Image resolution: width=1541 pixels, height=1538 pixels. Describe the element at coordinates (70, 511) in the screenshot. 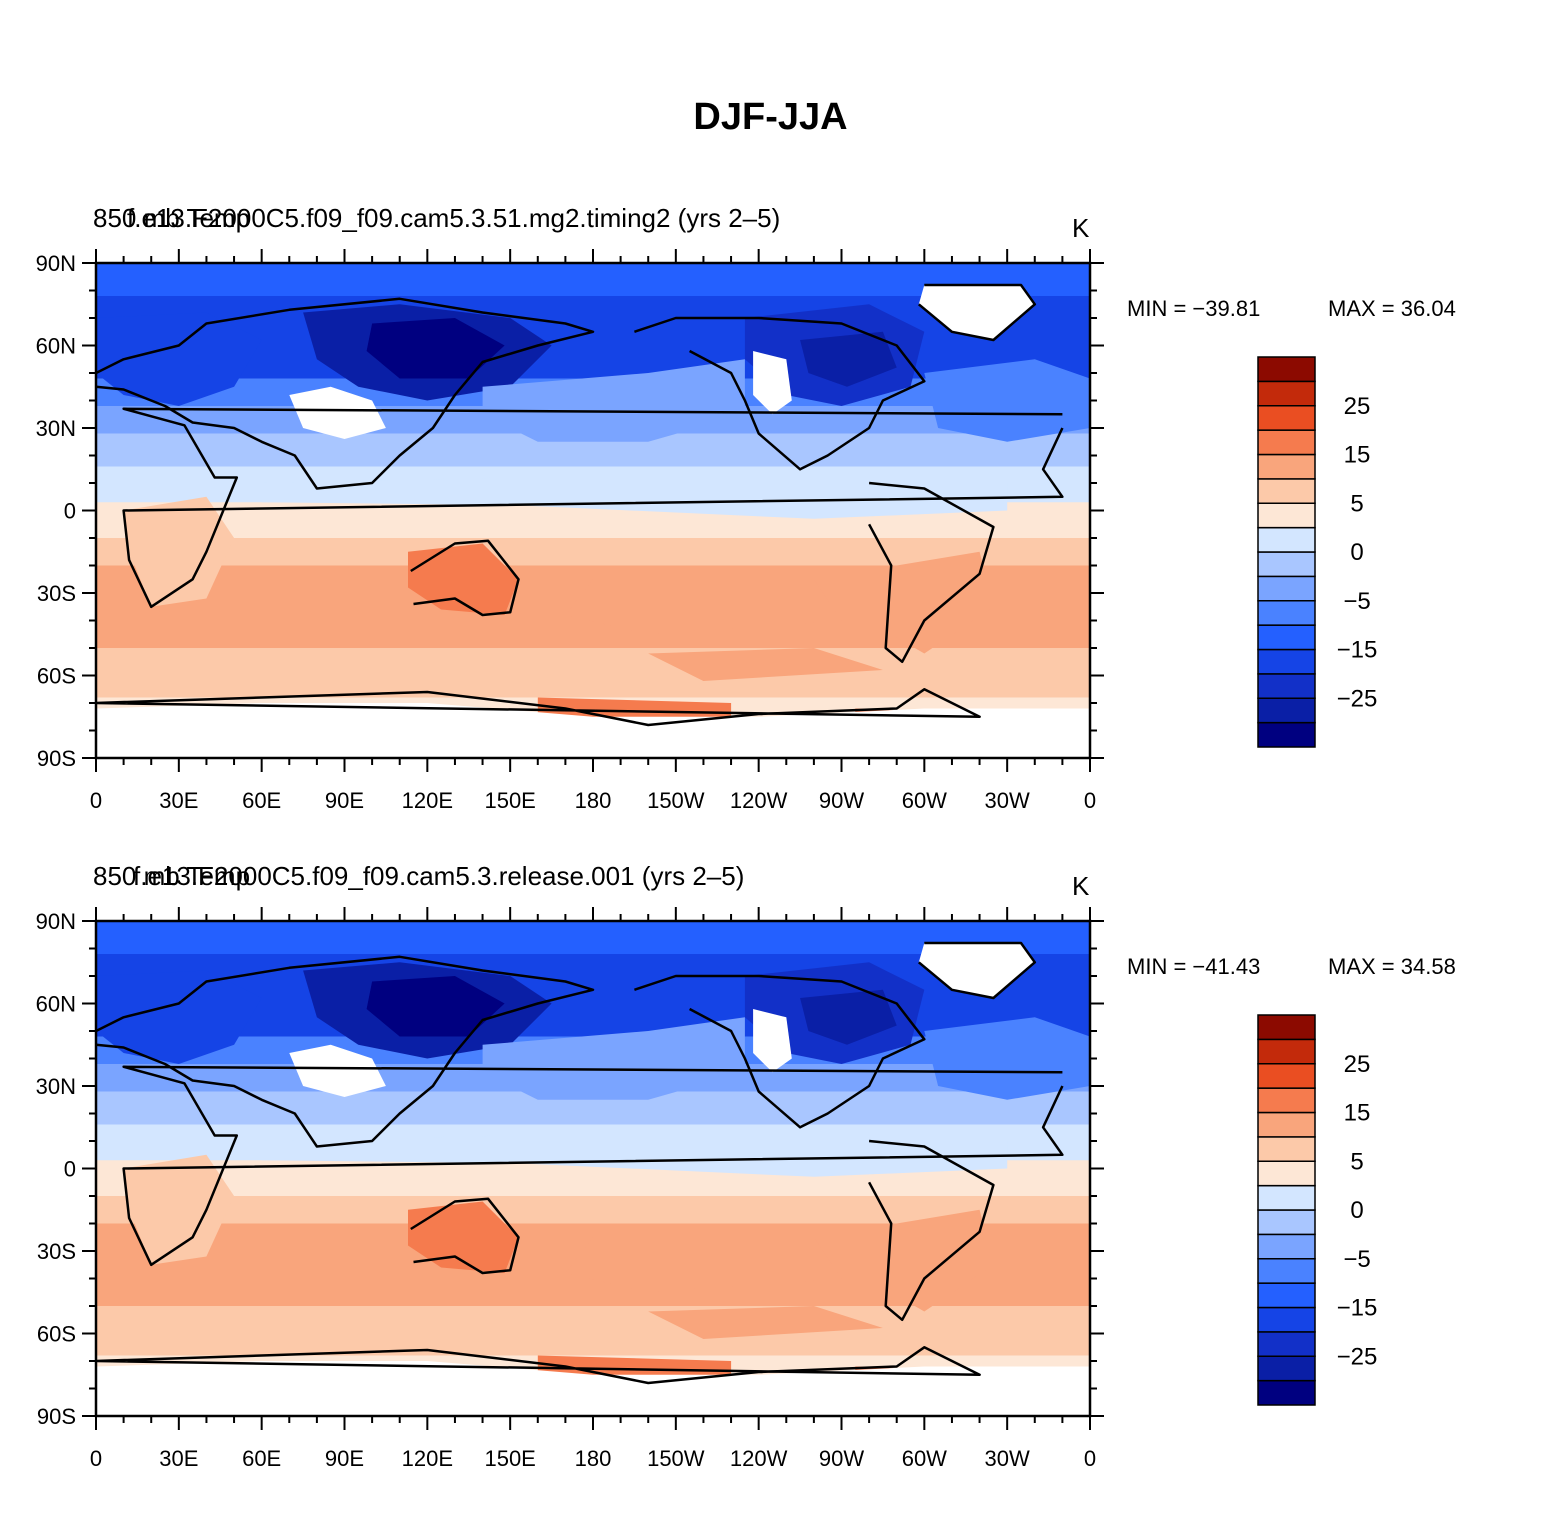

I see `lat-label: 0` at that location.